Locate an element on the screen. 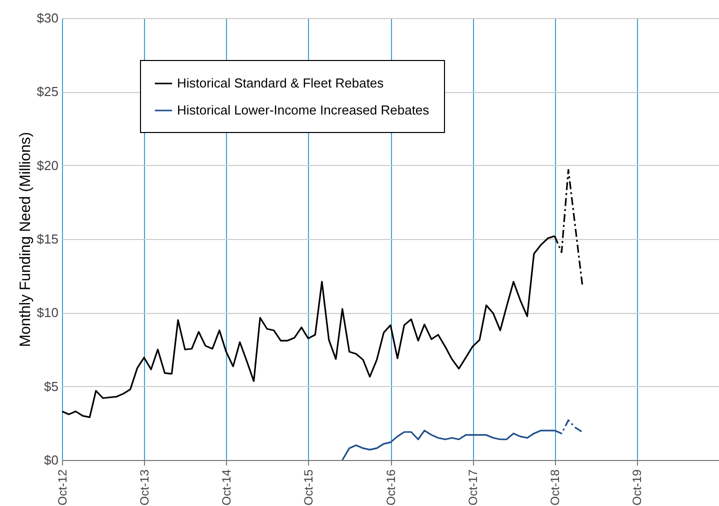 The image size is (719, 506). x-tick-label: Oct-15 is located at coordinates (309, 487).